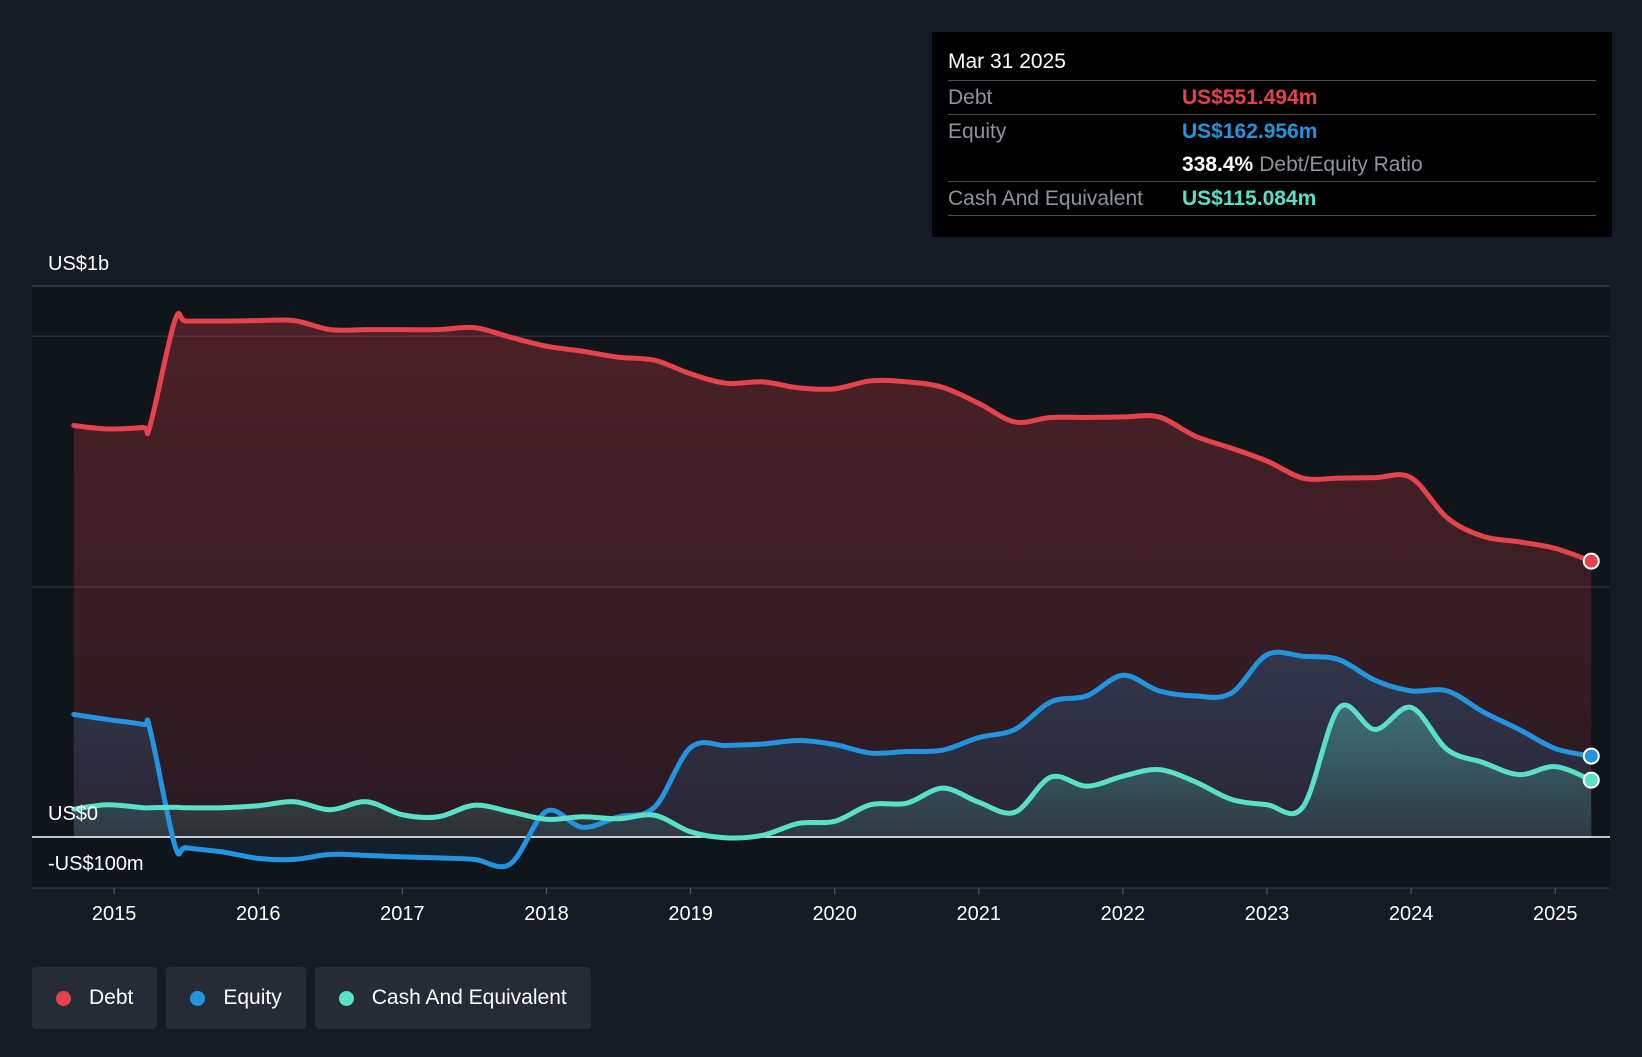 This screenshot has height=1057, width=1642. I want to click on x-tick-label-2019: 2019, so click(690, 914).